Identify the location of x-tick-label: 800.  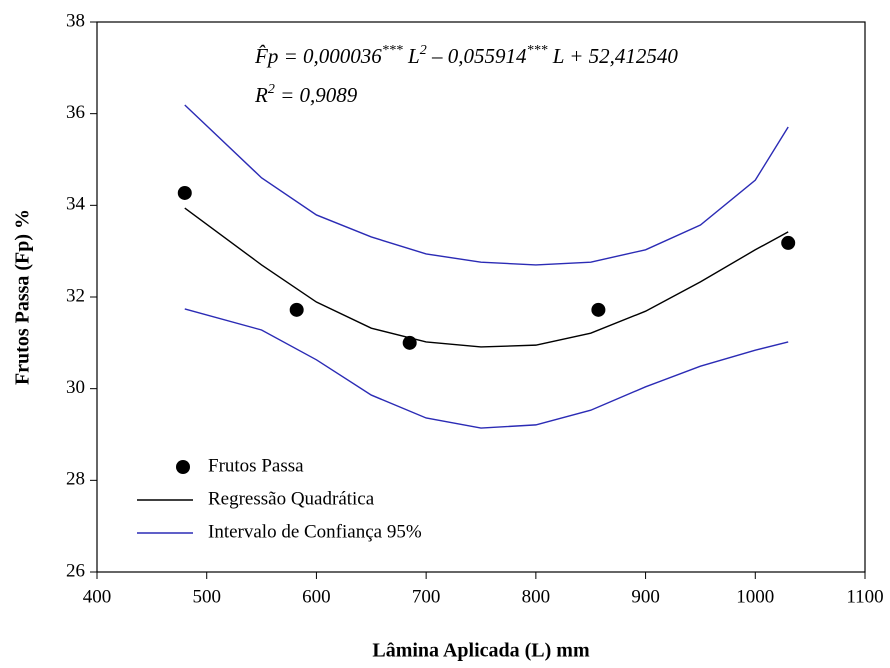
(536, 596).